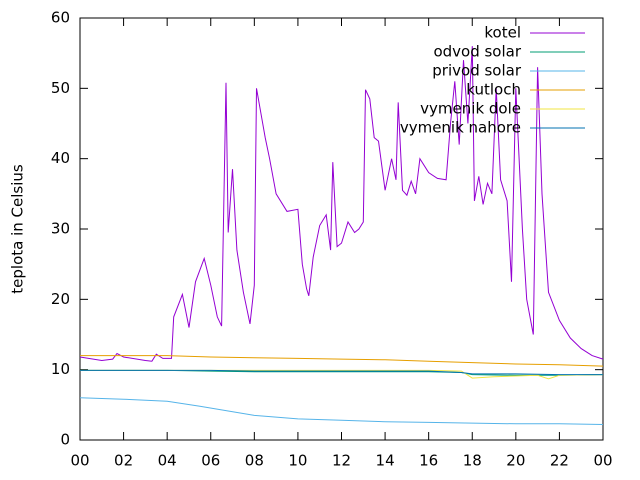  What do you see at coordinates (515, 461) in the screenshot?
I see `x-tick-label: 20` at bounding box center [515, 461].